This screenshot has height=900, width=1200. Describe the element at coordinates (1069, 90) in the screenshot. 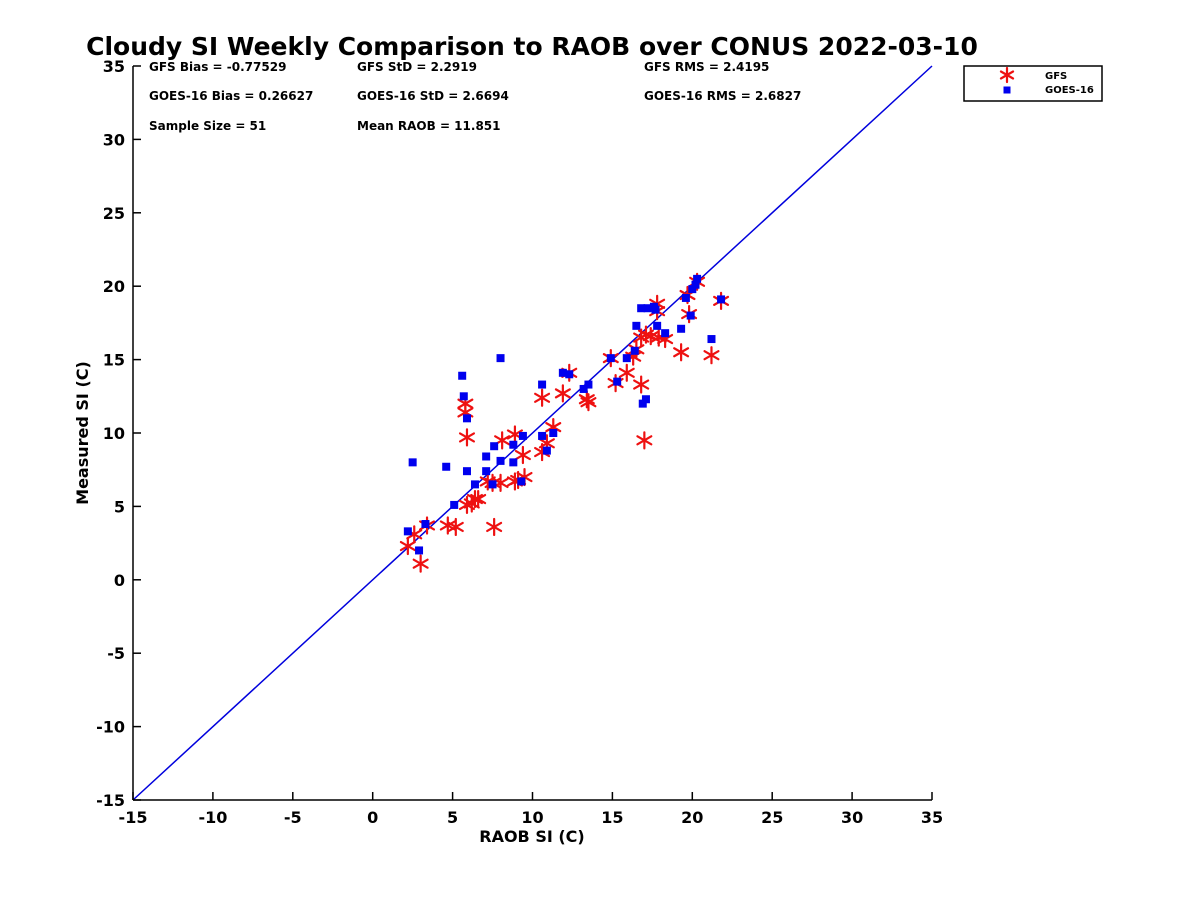

I see `legend-goes16-label: GOES-16` at that location.